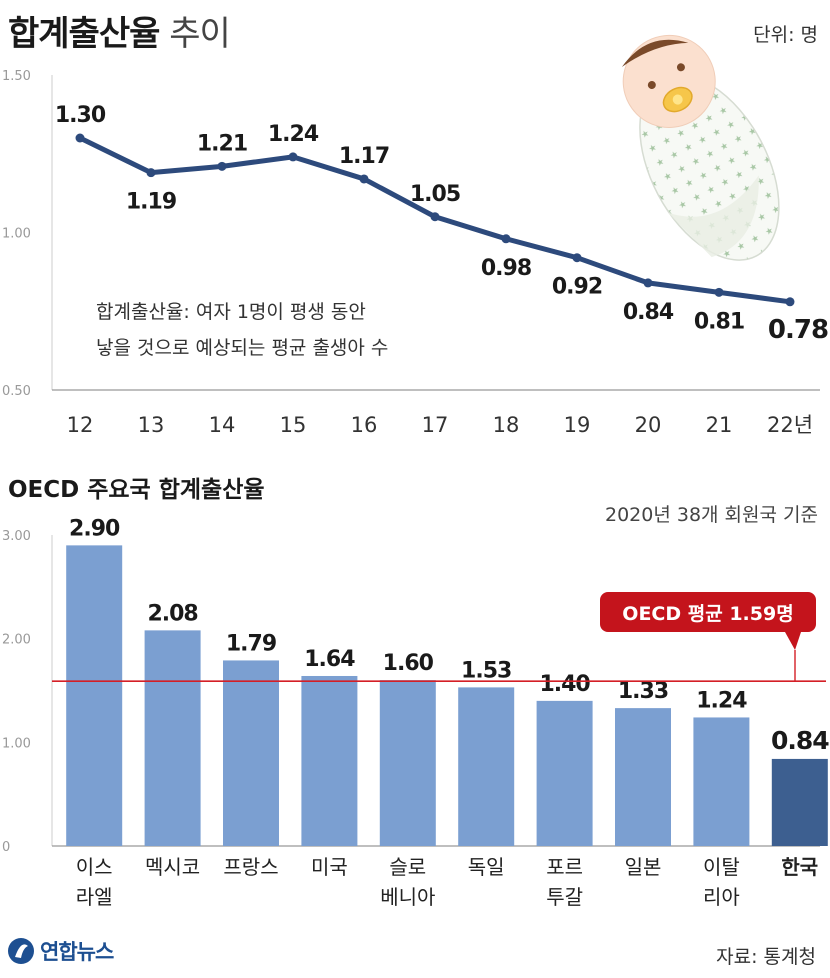 This screenshot has width=830, height=978. Describe the element at coordinates (94, 897) in the screenshot. I see `bar-category-label: 라엘` at that location.